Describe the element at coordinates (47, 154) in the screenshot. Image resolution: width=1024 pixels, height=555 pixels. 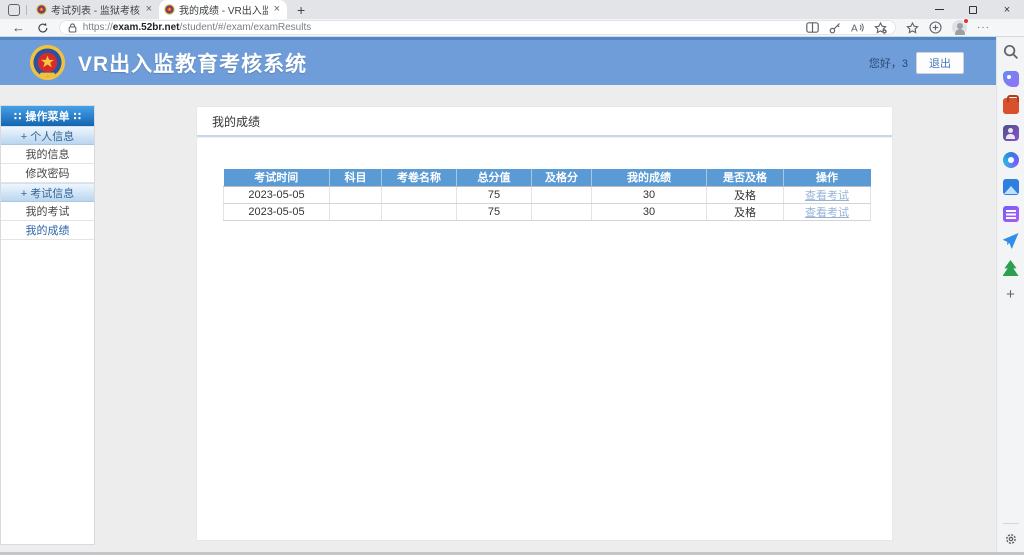
I see `sidebar-item-my-info: 我的信息` at that location.